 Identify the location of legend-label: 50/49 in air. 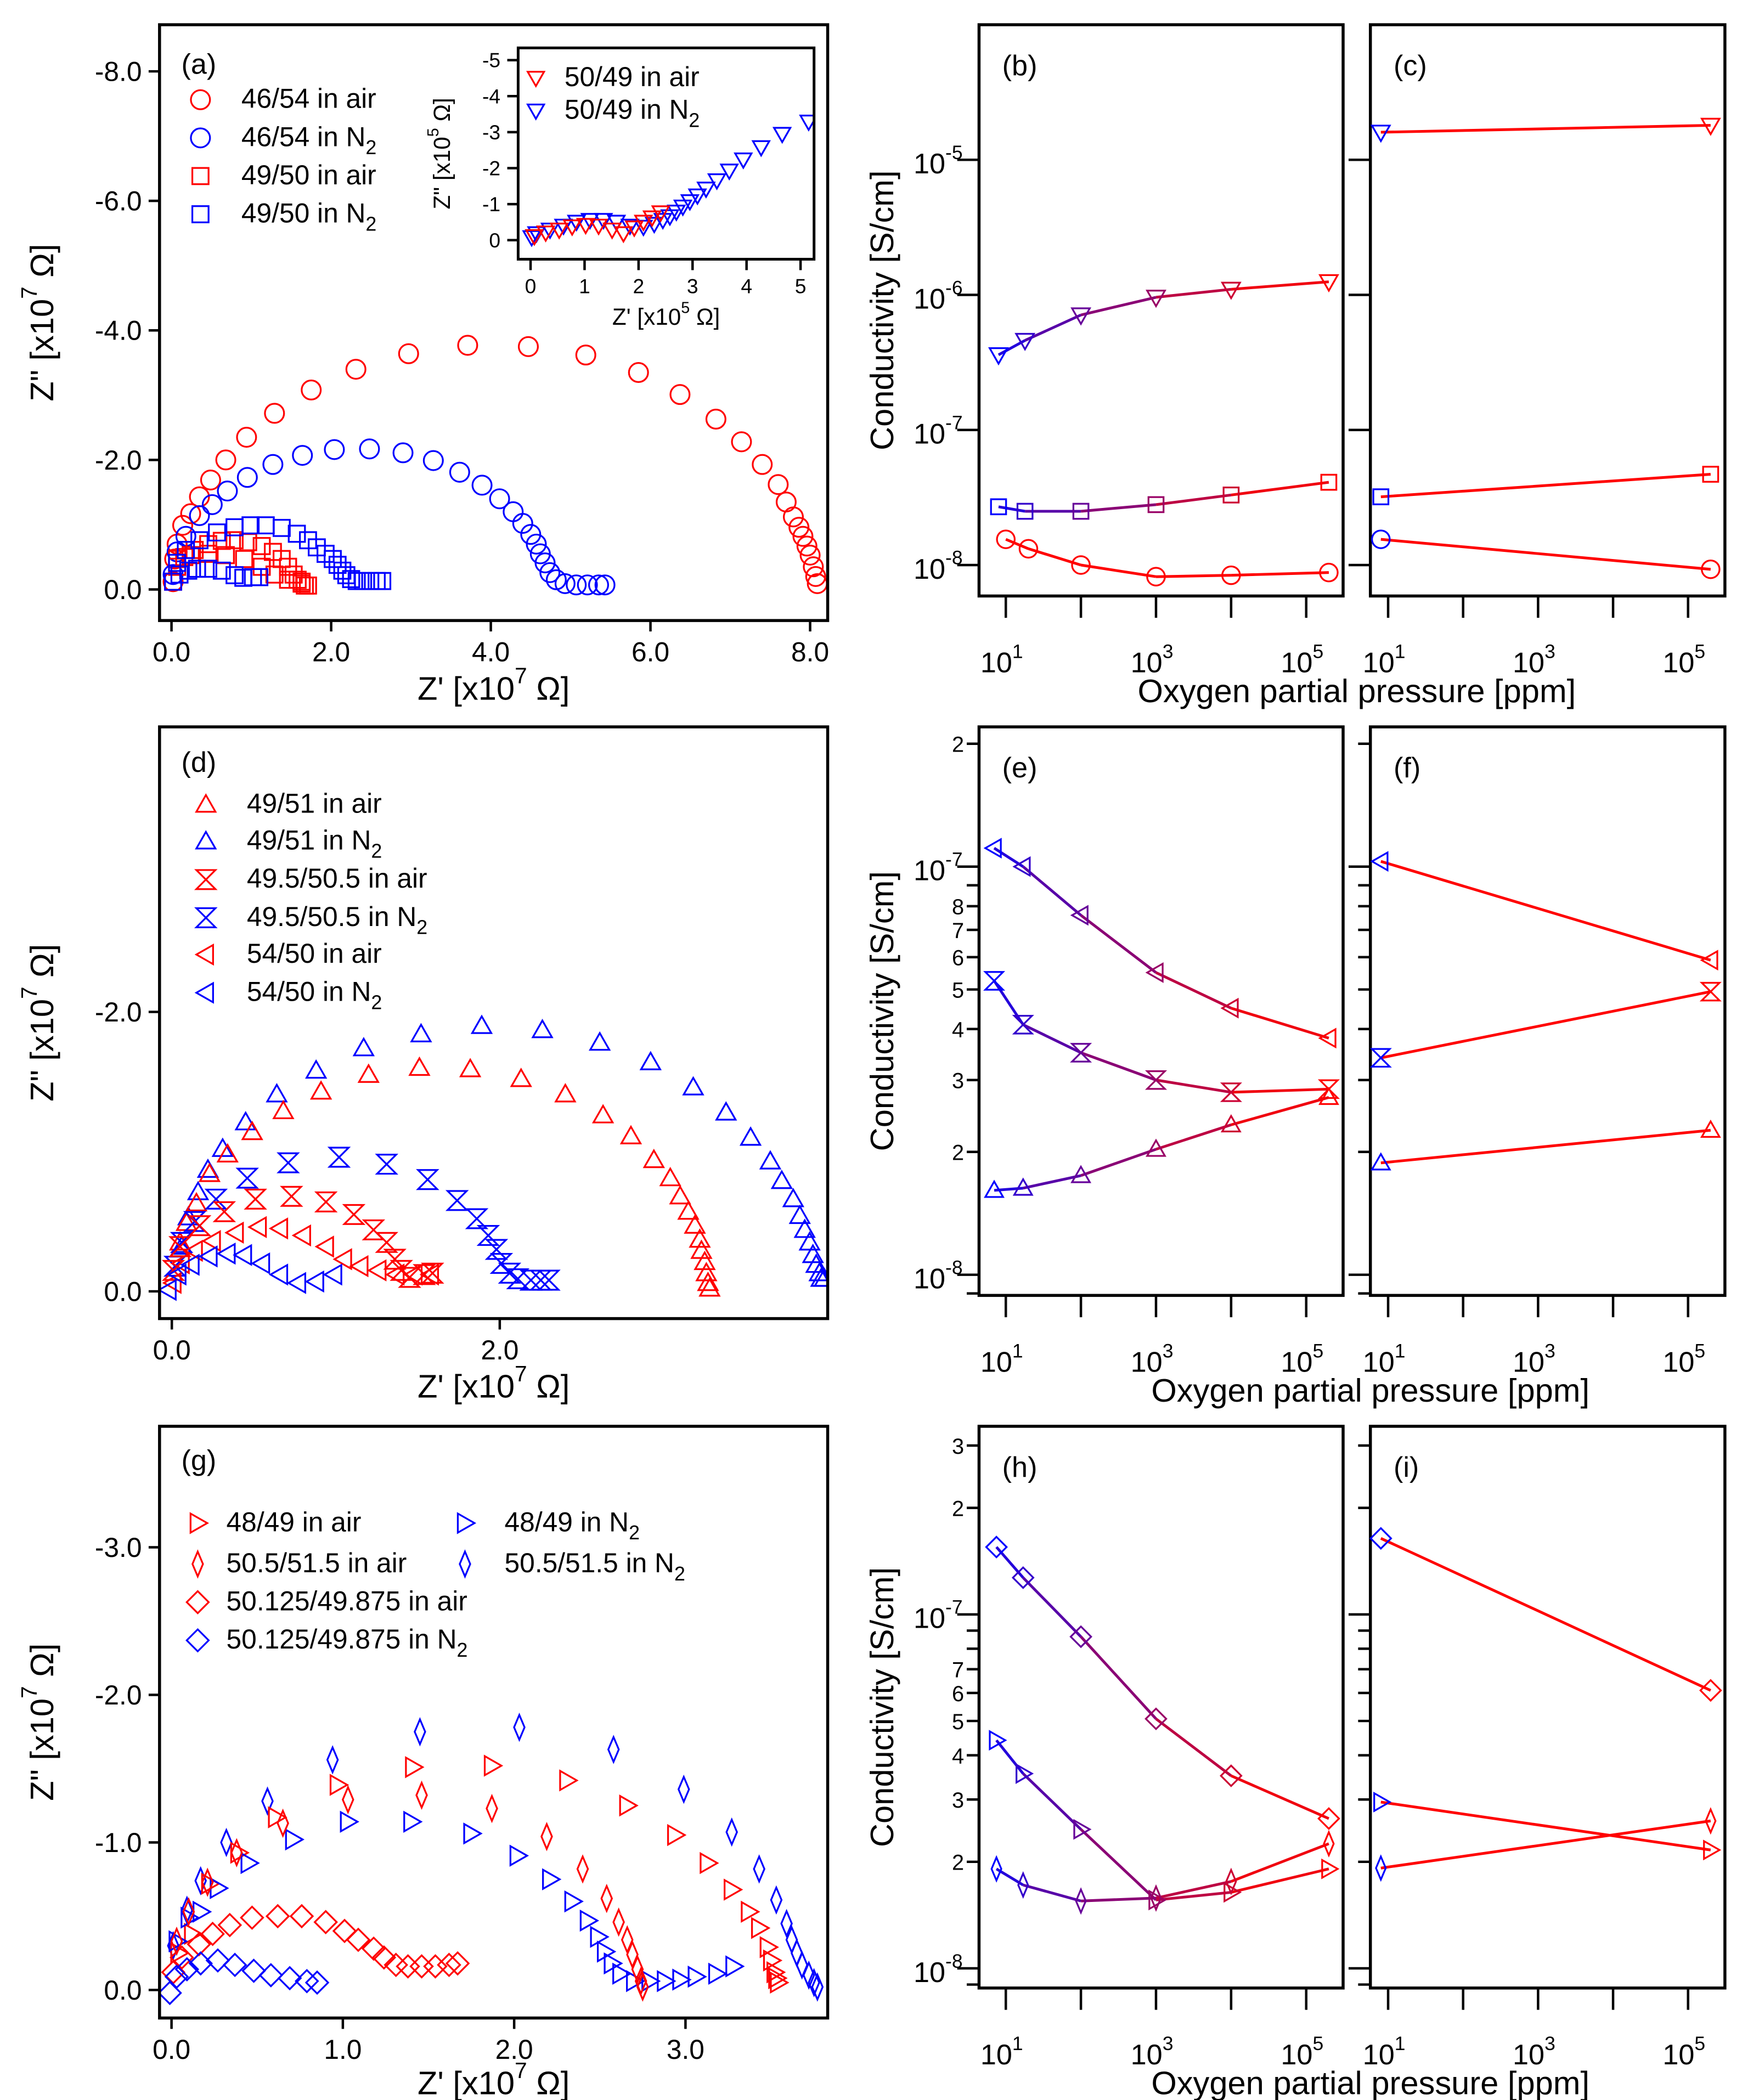
(632, 76).